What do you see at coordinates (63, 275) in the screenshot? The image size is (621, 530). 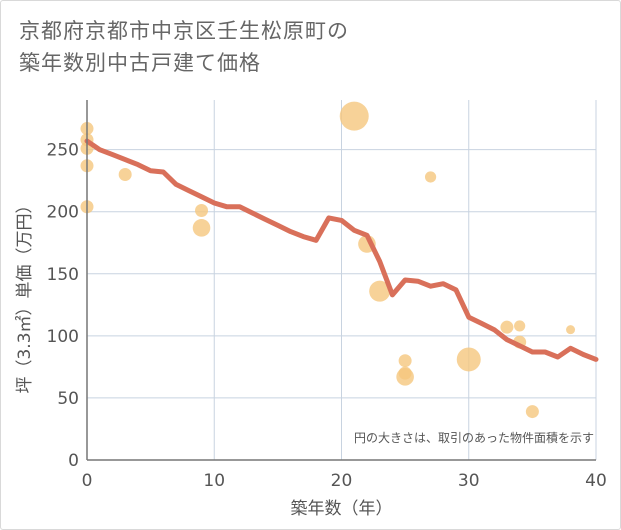 I see `y-tick-label: 150` at bounding box center [63, 275].